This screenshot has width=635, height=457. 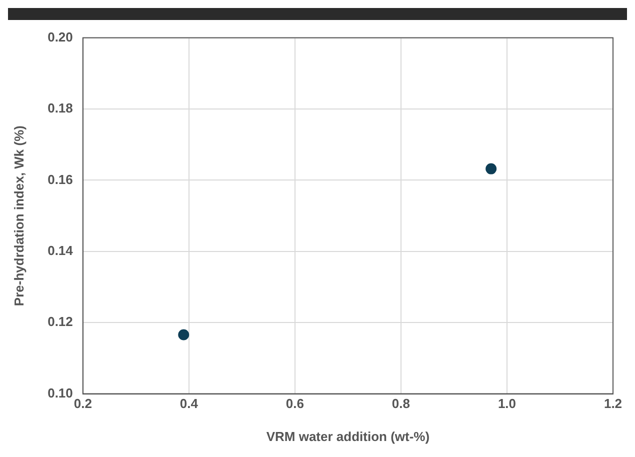 What do you see at coordinates (18, 216) in the screenshot?
I see `y-axis-title: Pre-hydrdation index, Wk (%)` at bounding box center [18, 216].